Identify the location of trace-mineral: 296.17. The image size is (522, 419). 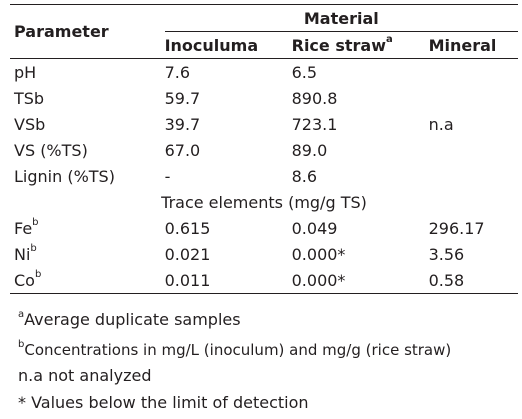
(456, 228).